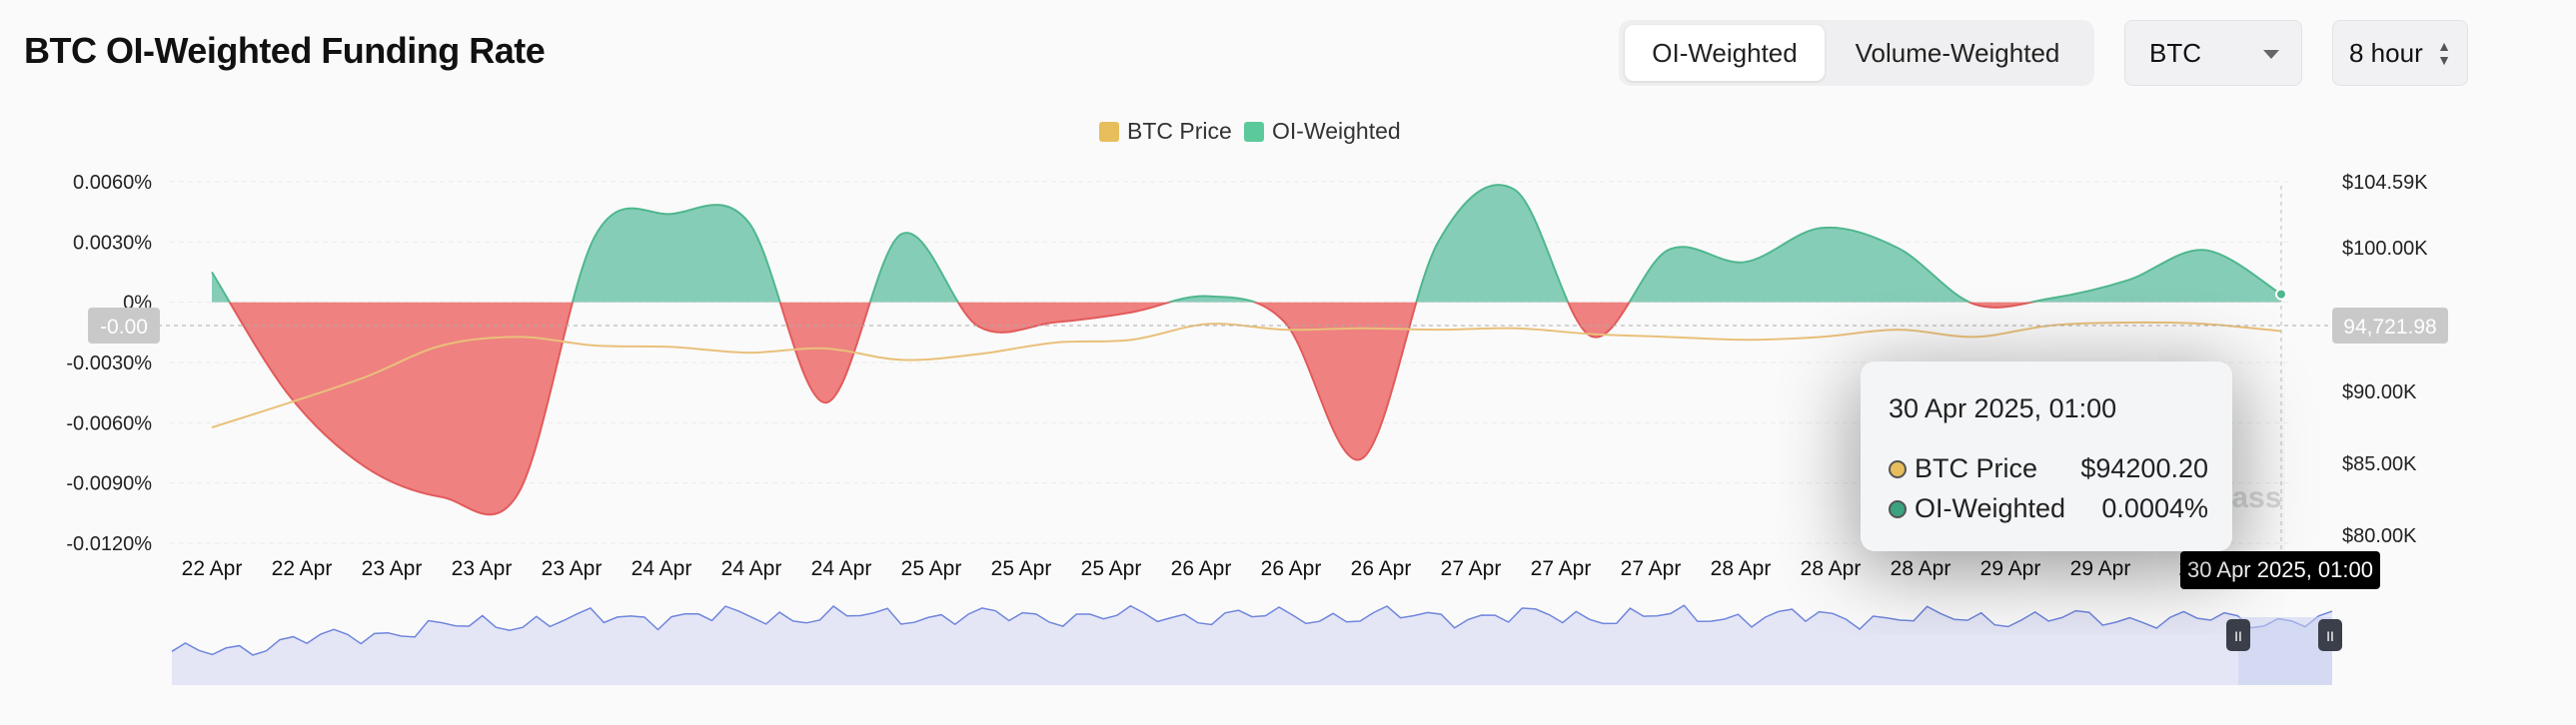 Image resolution: width=2576 pixels, height=725 pixels. Describe the element at coordinates (1725, 53) in the screenshot. I see `oi-weighted-tab: OI-Weighted` at that location.